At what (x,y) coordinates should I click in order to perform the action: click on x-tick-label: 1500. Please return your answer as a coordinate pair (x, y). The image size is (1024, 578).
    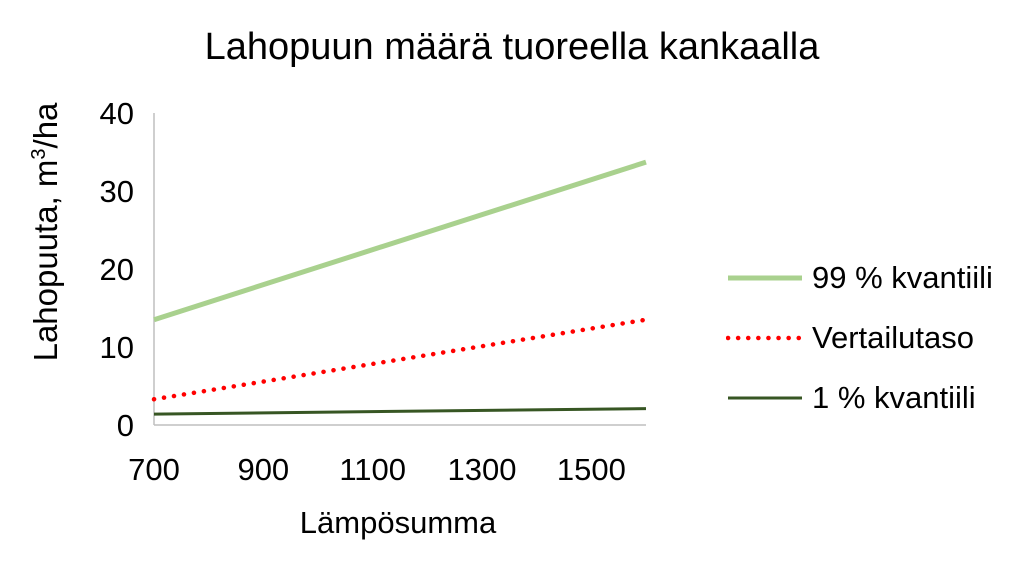
    Looking at the image, I should click on (591, 469).